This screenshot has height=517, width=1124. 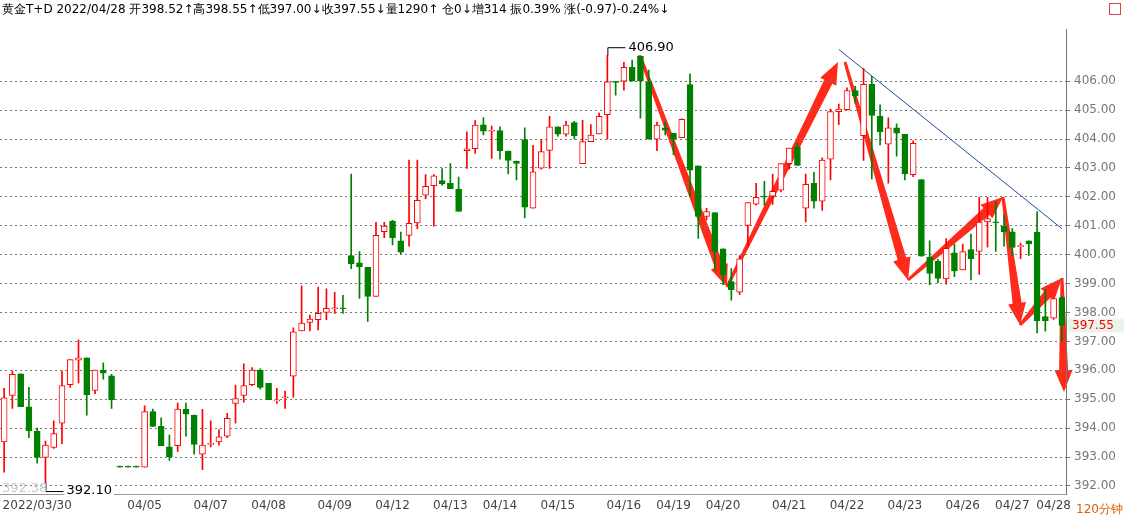 I want to click on y-tick-label: 396.00, so click(x=1095, y=369).